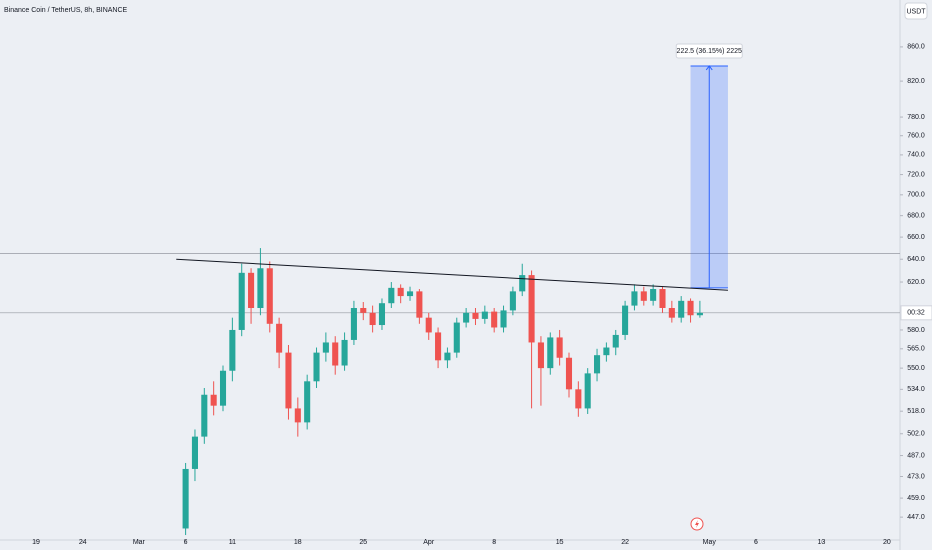 The height and width of the screenshot is (550, 932). Describe the element at coordinates (916, 81) in the screenshot. I see `y-tick-label: 820.0` at that location.